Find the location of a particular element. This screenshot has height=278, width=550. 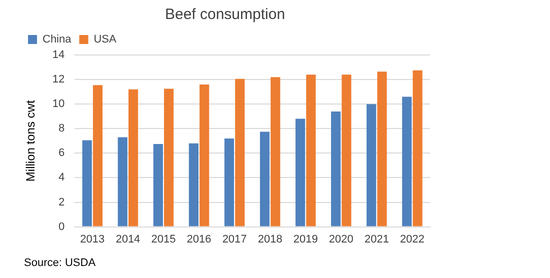

legend-label: USA is located at coordinates (106, 40).